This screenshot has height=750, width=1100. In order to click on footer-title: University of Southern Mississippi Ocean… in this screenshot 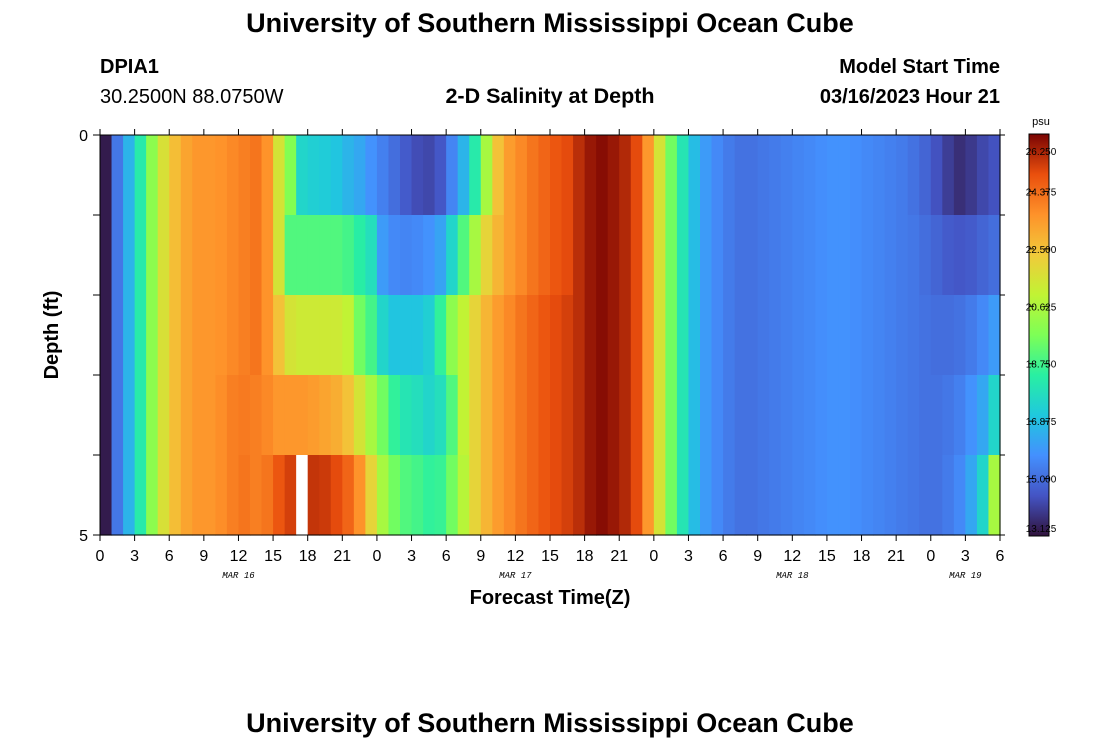, I will do `click(550, 723)`.